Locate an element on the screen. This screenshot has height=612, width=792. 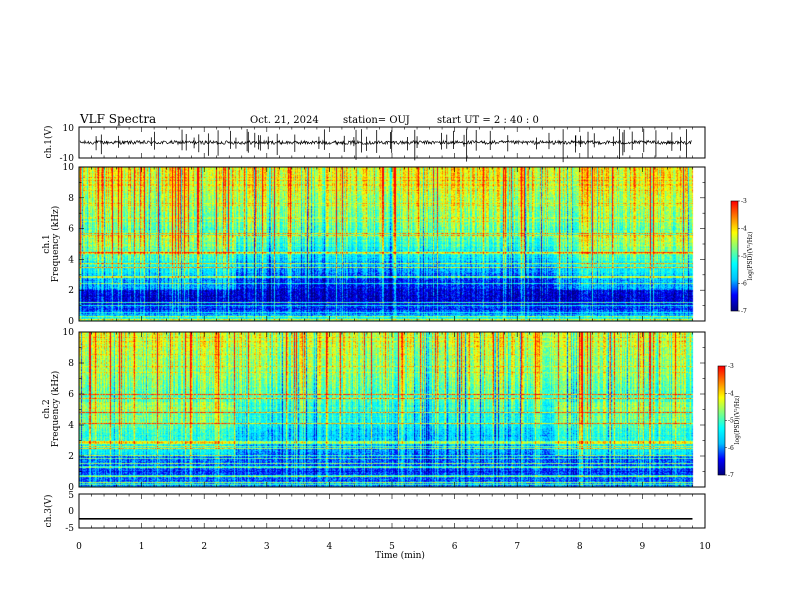
ch1-waveform-panel: 10 -10 ch.1(V) is located at coordinates (374, 144).